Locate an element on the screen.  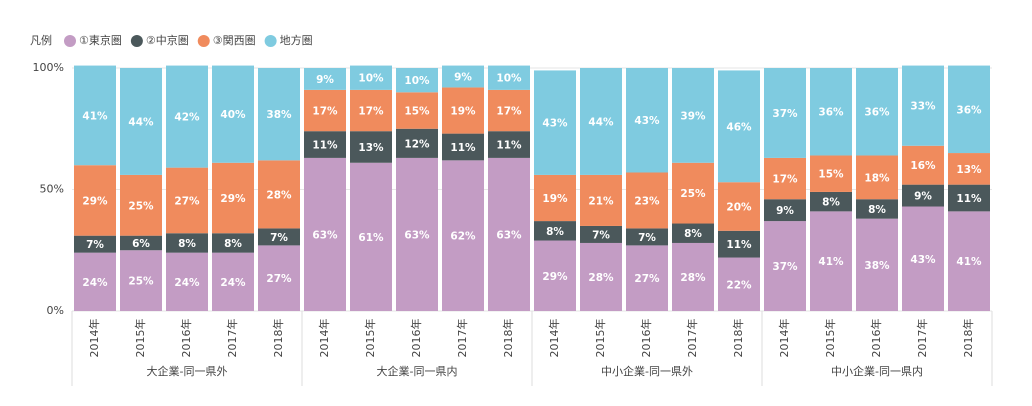
x-tick-label: 2015年 is located at coordinates (600, 338).